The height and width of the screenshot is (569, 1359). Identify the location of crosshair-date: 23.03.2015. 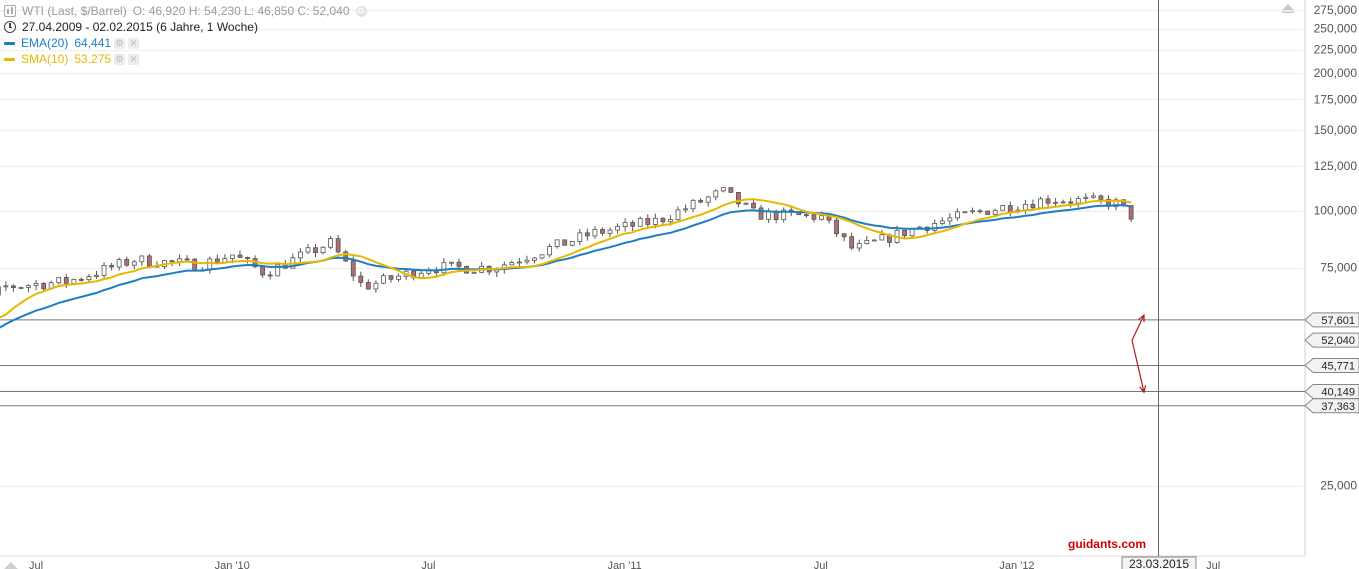
(1159, 563).